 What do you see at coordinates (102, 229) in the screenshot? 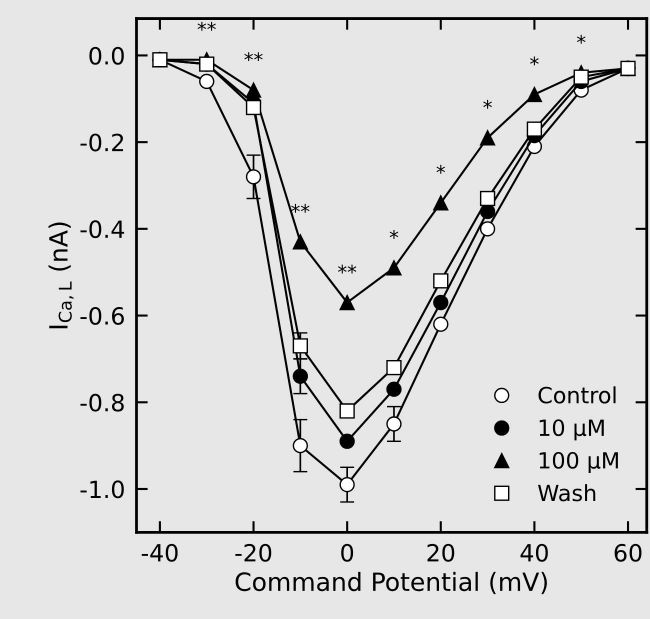
I see `y-tick-label: -0.4` at bounding box center [102, 229].